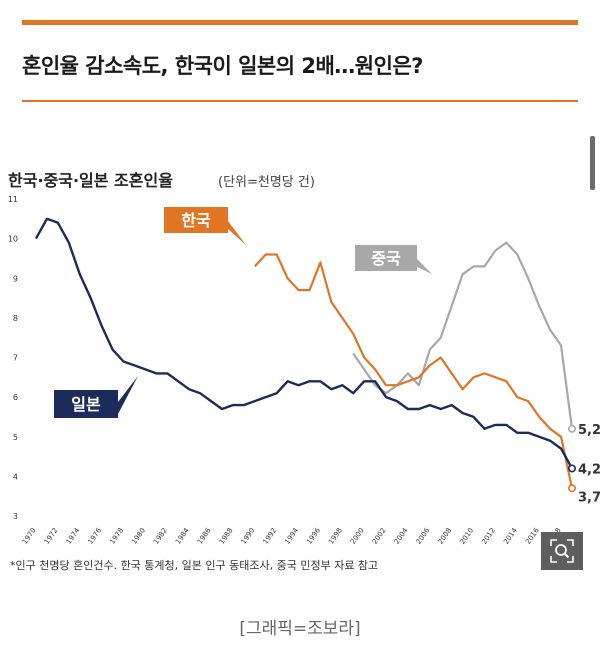 This screenshot has width=600, height=652. What do you see at coordinates (15, 318) in the screenshot?
I see `y-tick-label: 8` at bounding box center [15, 318].